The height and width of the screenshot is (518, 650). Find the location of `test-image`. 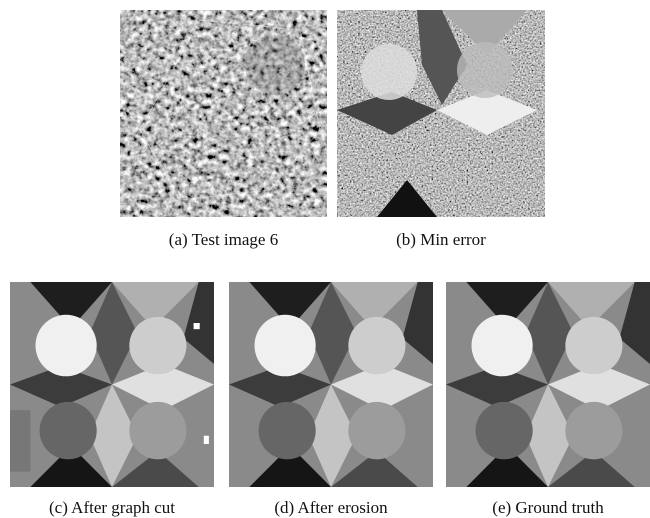

test-image is located at coordinates (223, 113).